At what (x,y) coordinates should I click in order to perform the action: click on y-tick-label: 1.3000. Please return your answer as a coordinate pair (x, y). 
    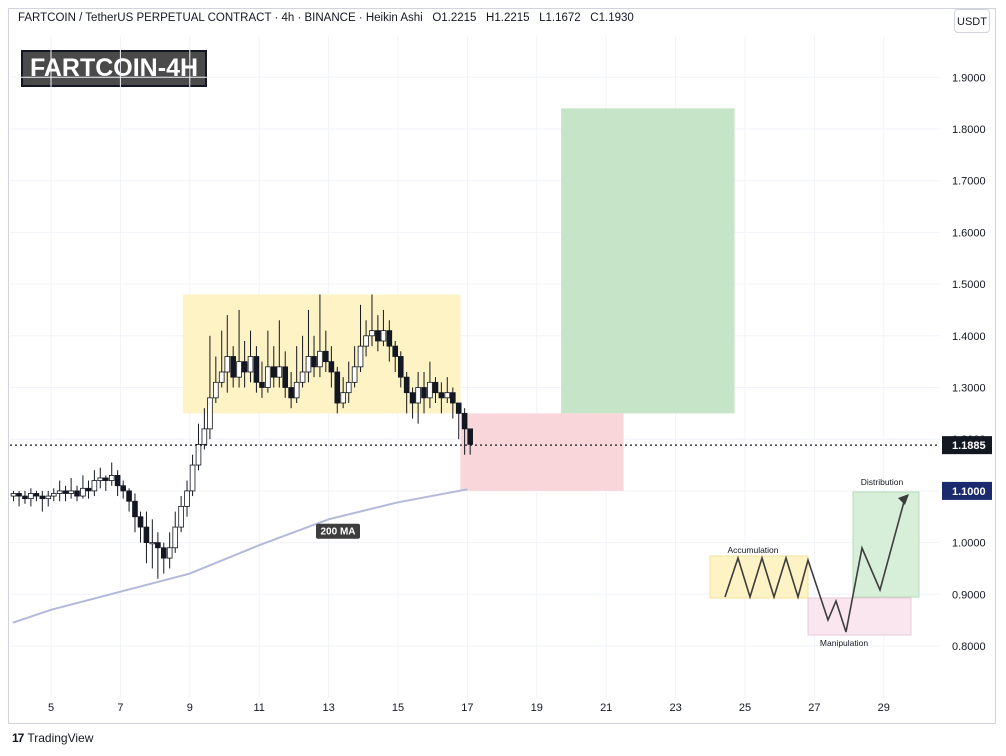
    Looking at the image, I should click on (969, 389).